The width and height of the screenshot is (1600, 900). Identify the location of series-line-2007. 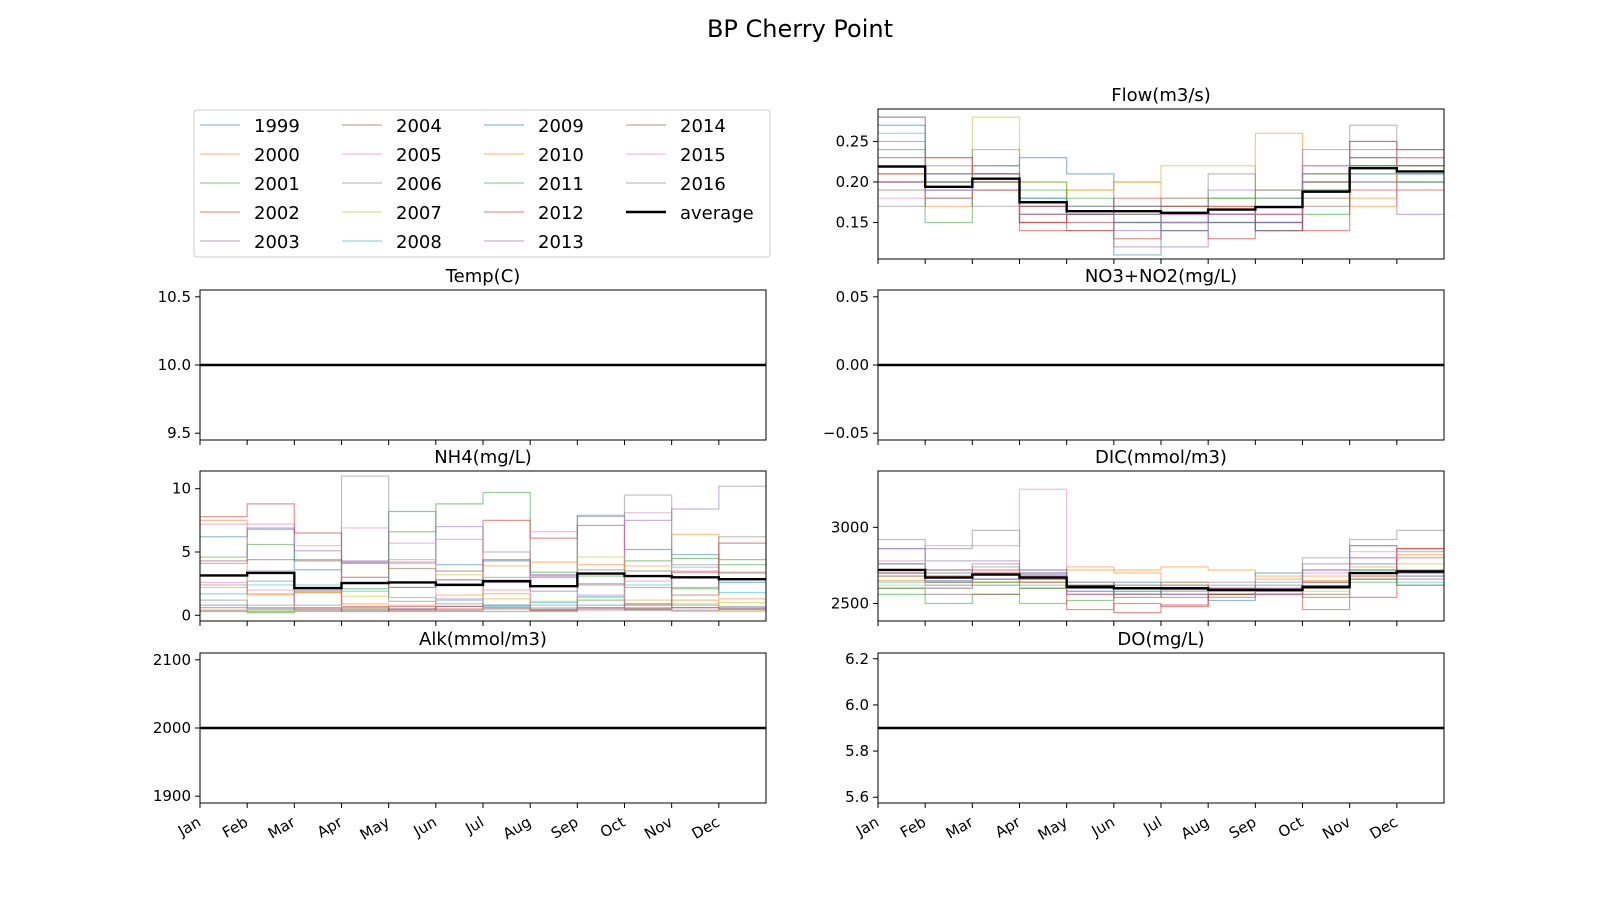
(1161, 153).